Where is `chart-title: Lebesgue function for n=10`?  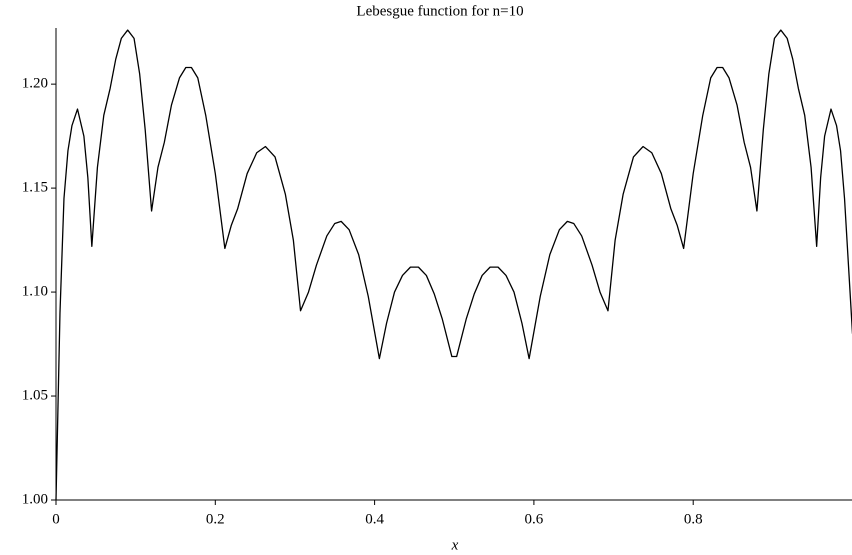 chart-title: Lebesgue function for n=10 is located at coordinates (439, 11).